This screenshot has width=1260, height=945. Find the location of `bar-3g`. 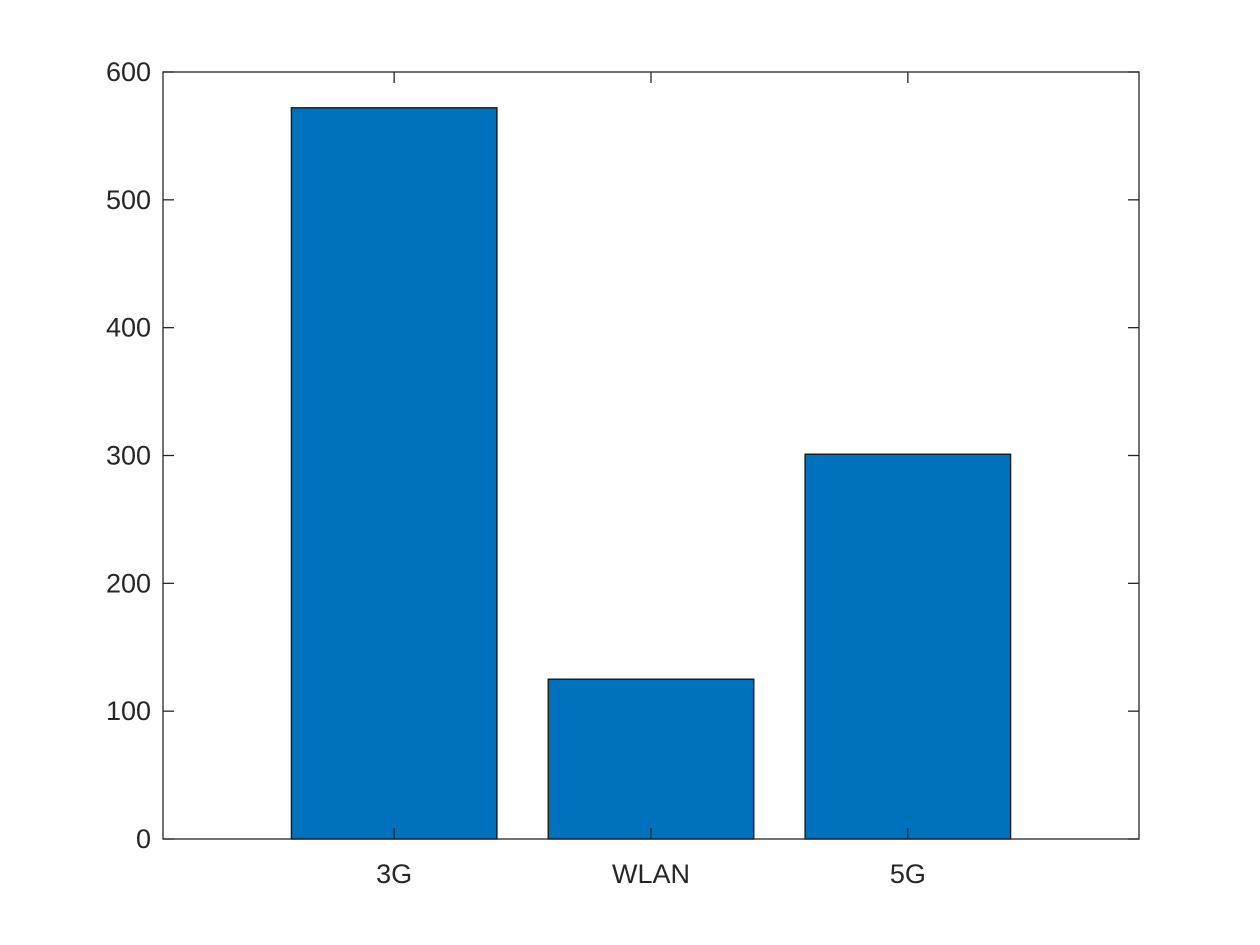

bar-3g is located at coordinates (394, 473).